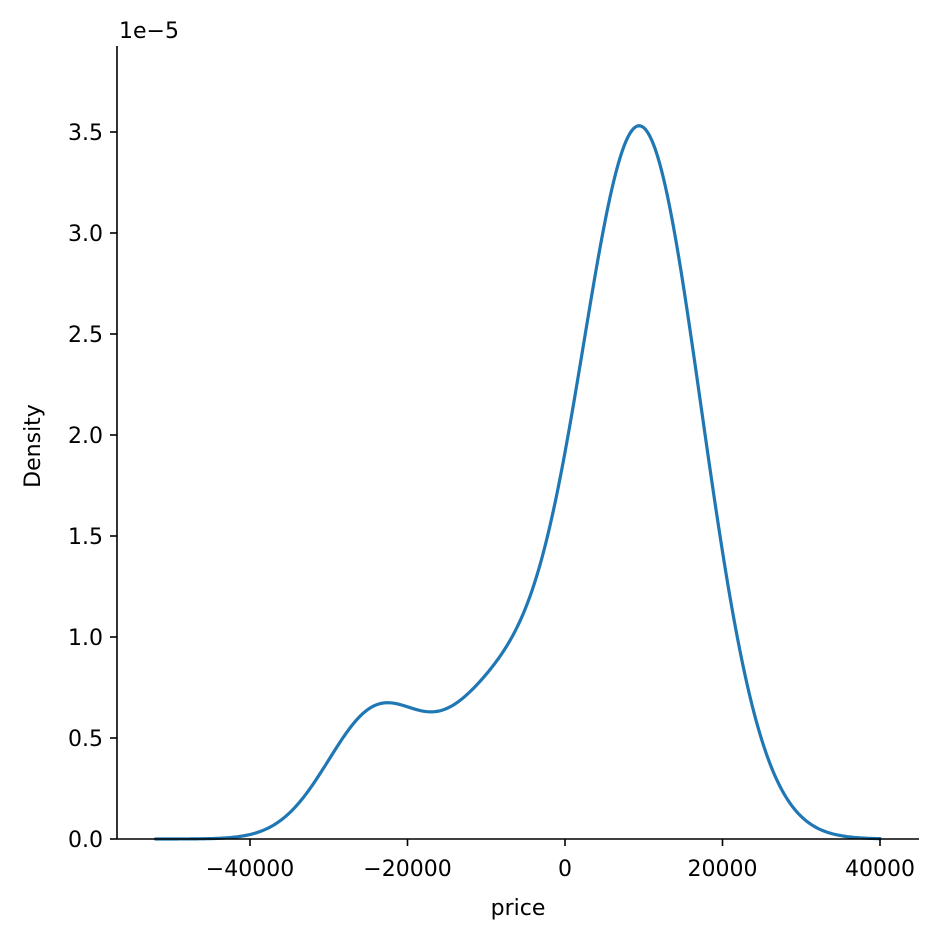 The image size is (941, 940). Describe the element at coordinates (85, 638) in the screenshot. I see `y-tick-label: 1.0` at that location.